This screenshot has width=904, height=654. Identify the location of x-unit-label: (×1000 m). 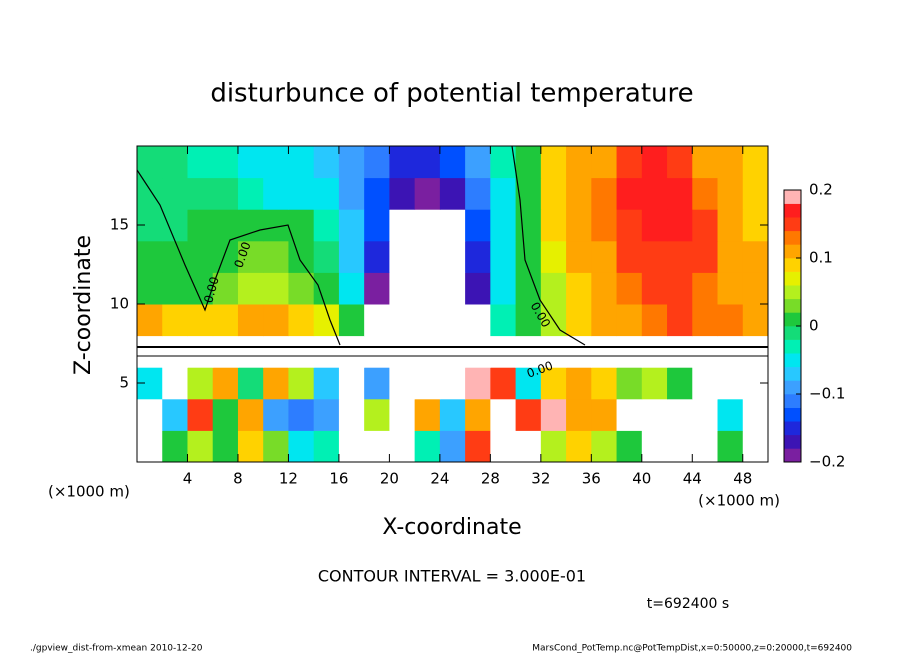
(739, 501).